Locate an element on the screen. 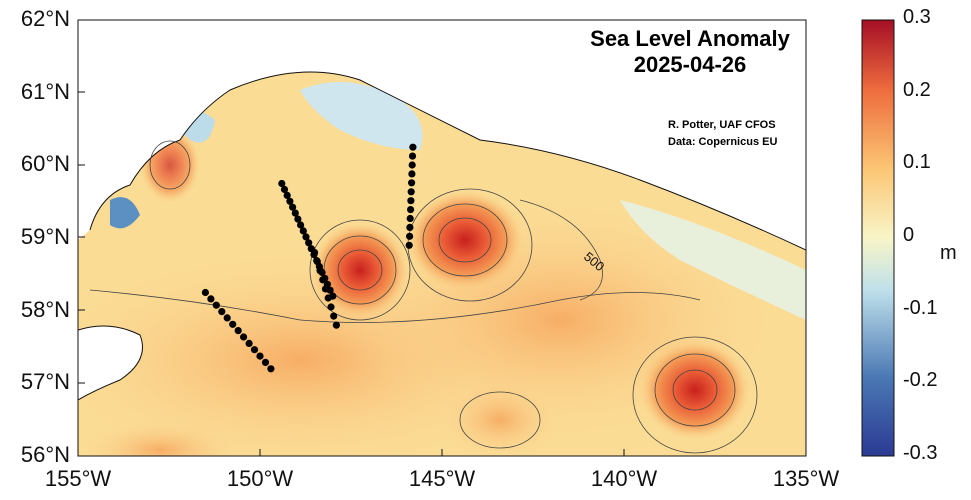 Image resolution: width=971 pixels, height=500 pixels. colorbar-tick: 0.1 is located at coordinates (917, 162).